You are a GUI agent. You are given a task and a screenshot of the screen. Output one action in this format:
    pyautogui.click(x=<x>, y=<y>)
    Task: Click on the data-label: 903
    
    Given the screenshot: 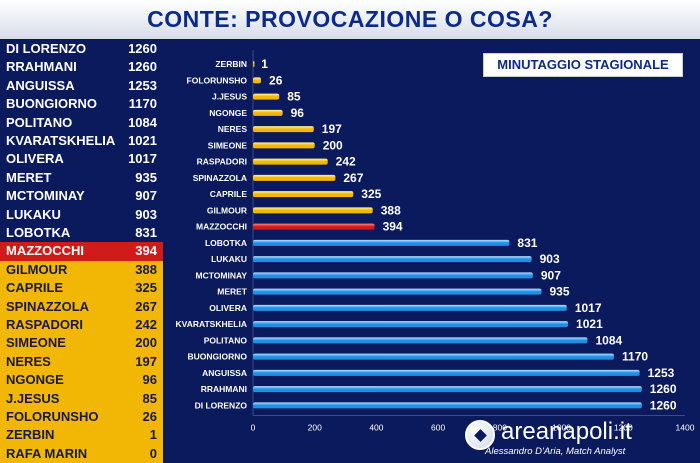 What is the action you would take?
    pyautogui.click(x=550, y=259)
    